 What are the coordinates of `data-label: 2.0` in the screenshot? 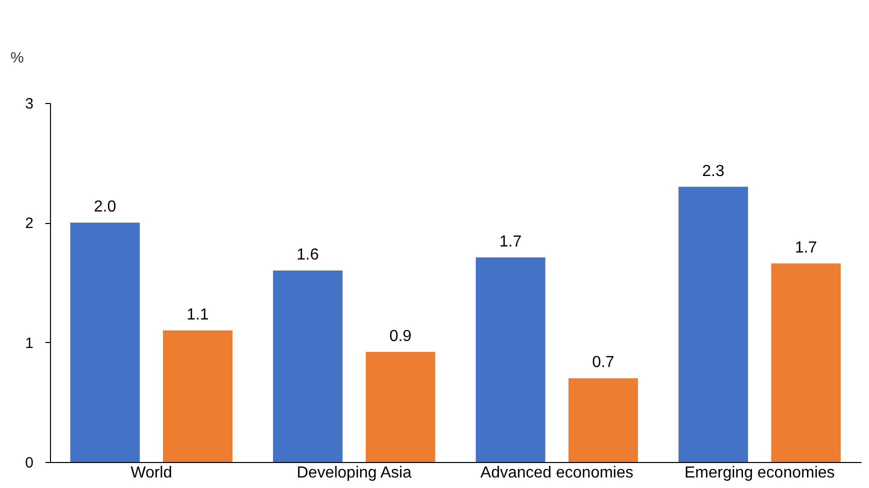 It's located at (105, 207).